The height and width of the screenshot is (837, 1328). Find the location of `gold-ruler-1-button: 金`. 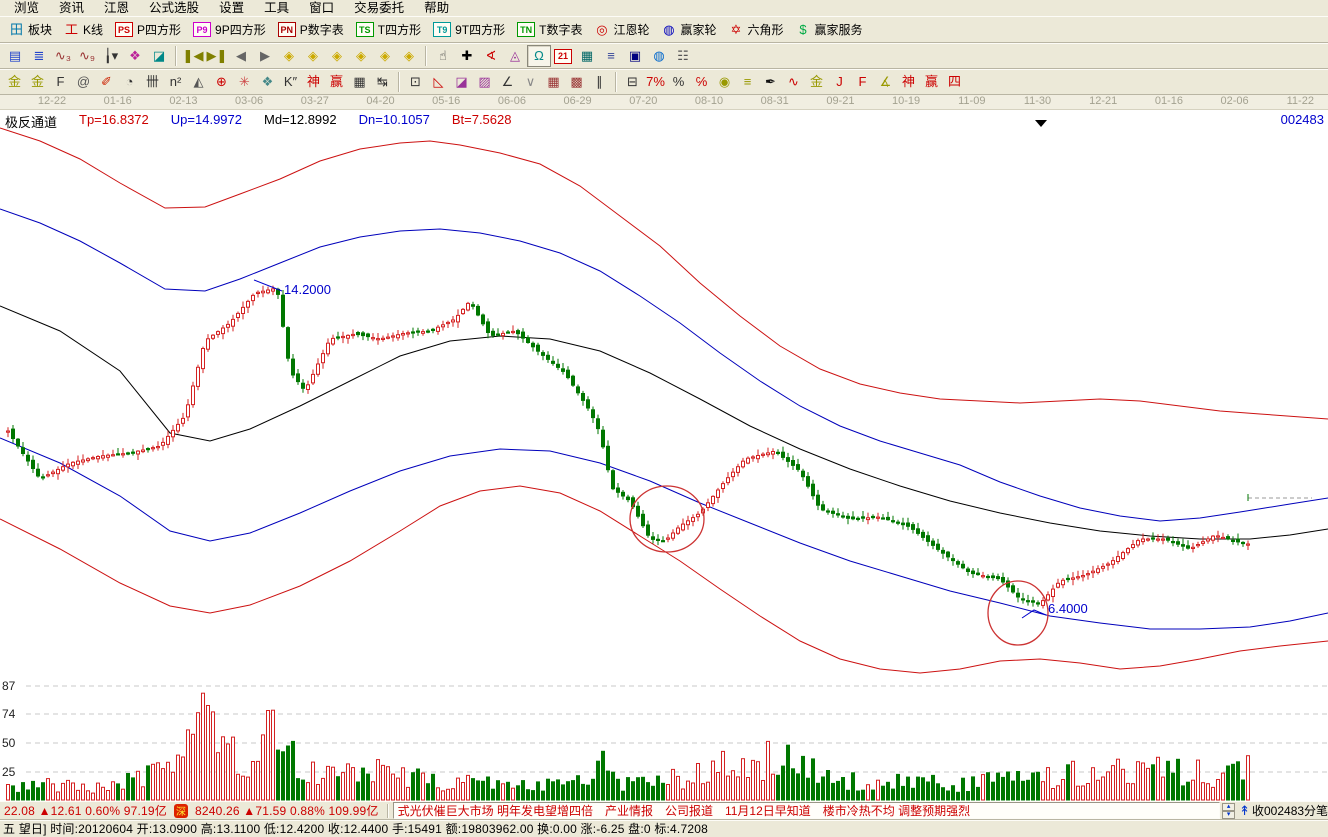

gold-ruler-1-button: 金 is located at coordinates (14, 82).